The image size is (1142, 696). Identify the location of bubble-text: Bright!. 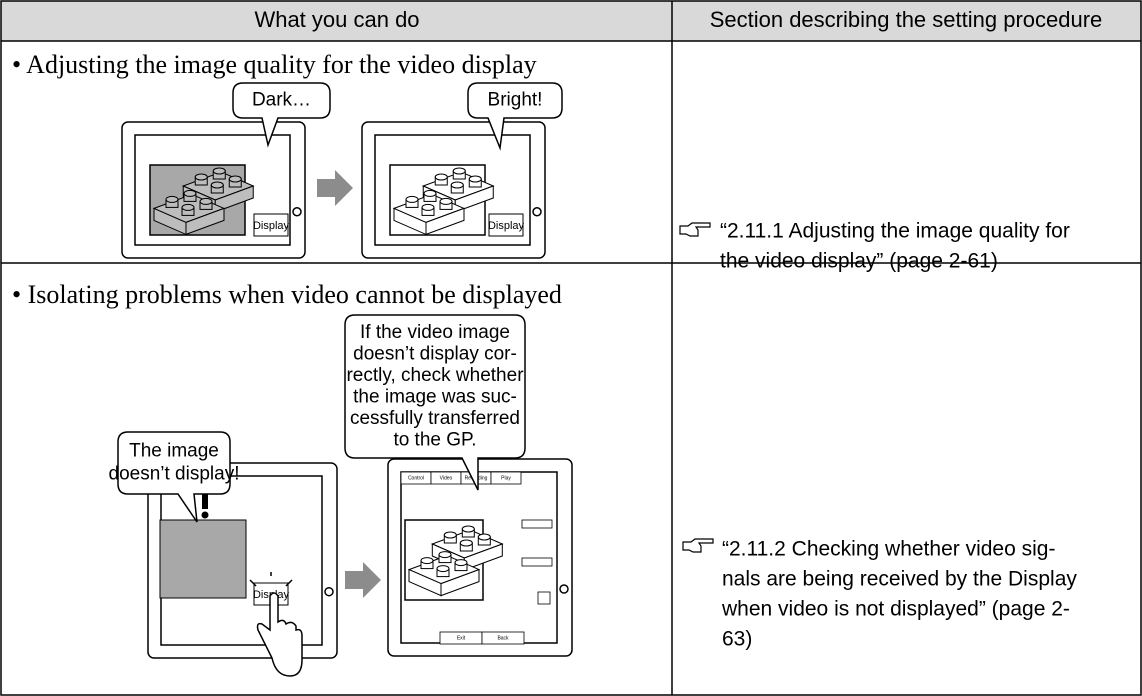
(515, 100).